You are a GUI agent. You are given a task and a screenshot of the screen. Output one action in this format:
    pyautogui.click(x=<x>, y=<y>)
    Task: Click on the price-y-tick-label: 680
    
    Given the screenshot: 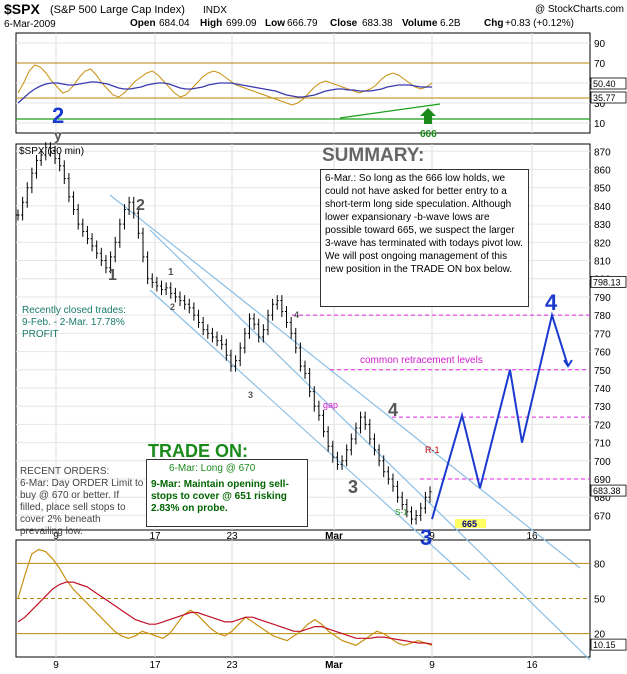 What is the action you would take?
    pyautogui.click(x=602, y=498)
    